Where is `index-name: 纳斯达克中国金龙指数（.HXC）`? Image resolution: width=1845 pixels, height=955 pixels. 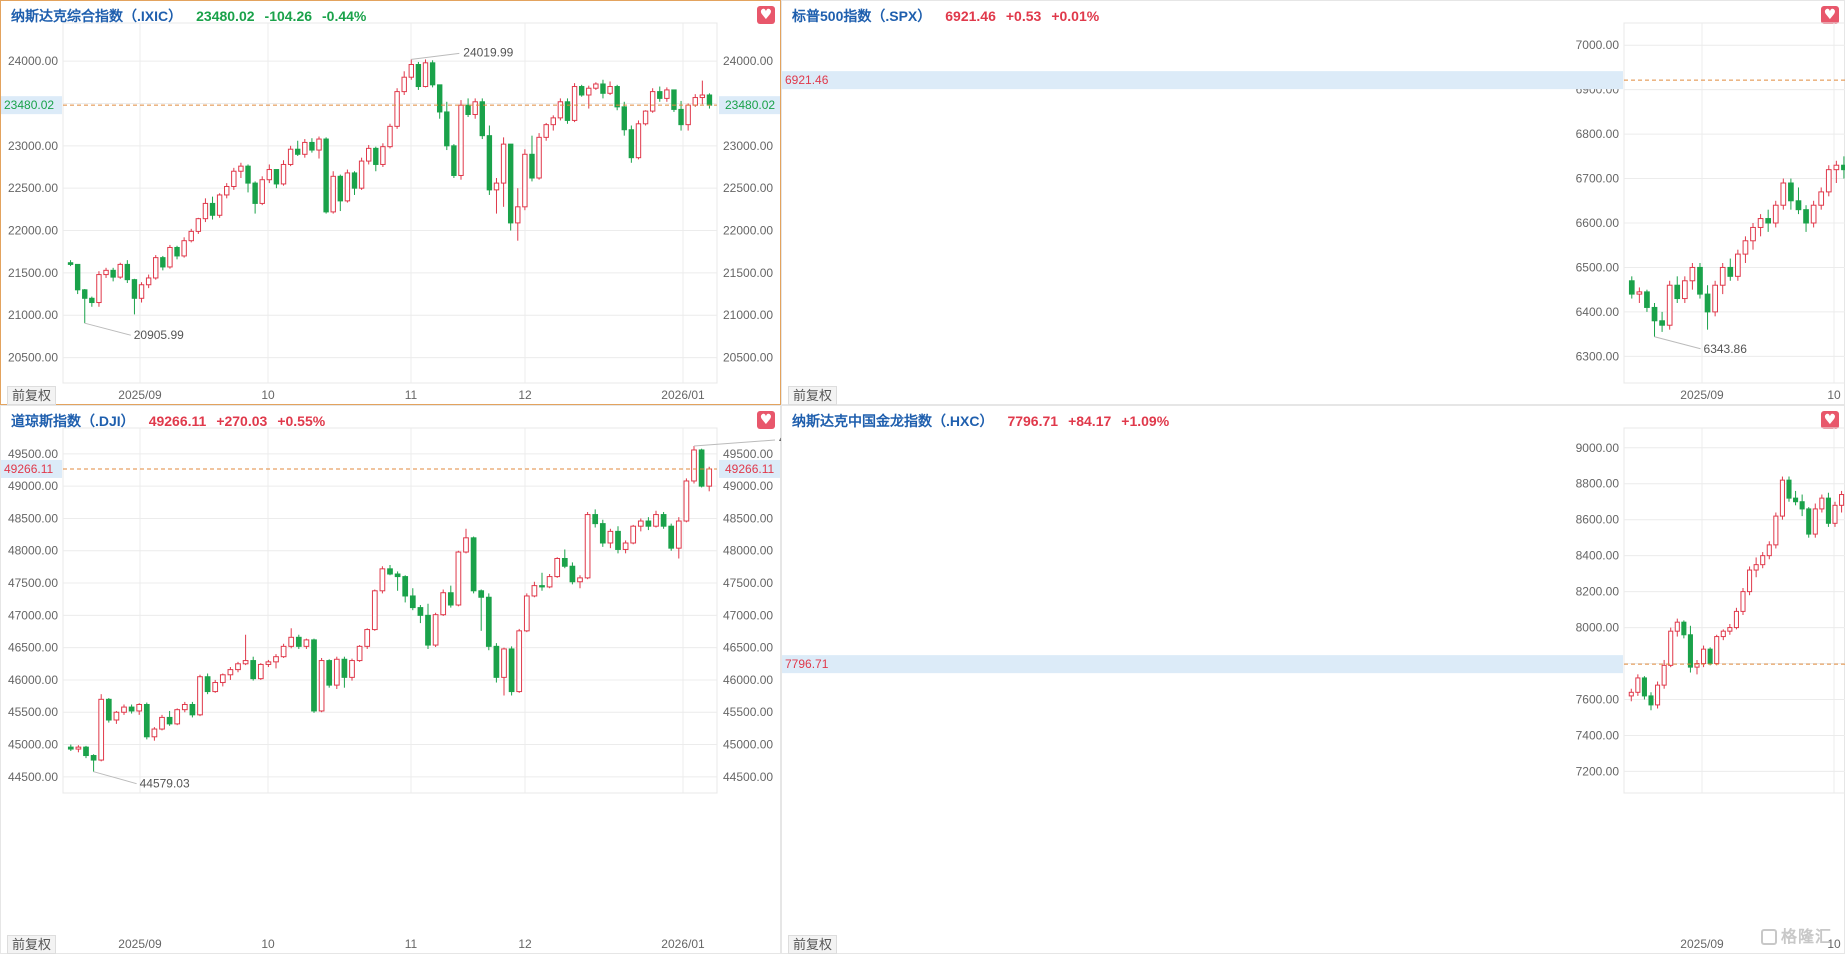 index-name: 纳斯达克中国金龙指数（.HXC） is located at coordinates (893, 421).